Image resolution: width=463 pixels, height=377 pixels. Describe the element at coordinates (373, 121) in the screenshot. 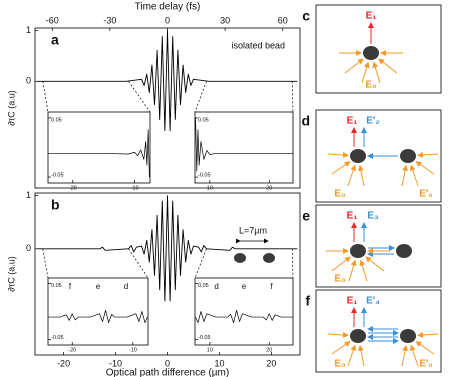

I see `field-label: E′₂` at that location.